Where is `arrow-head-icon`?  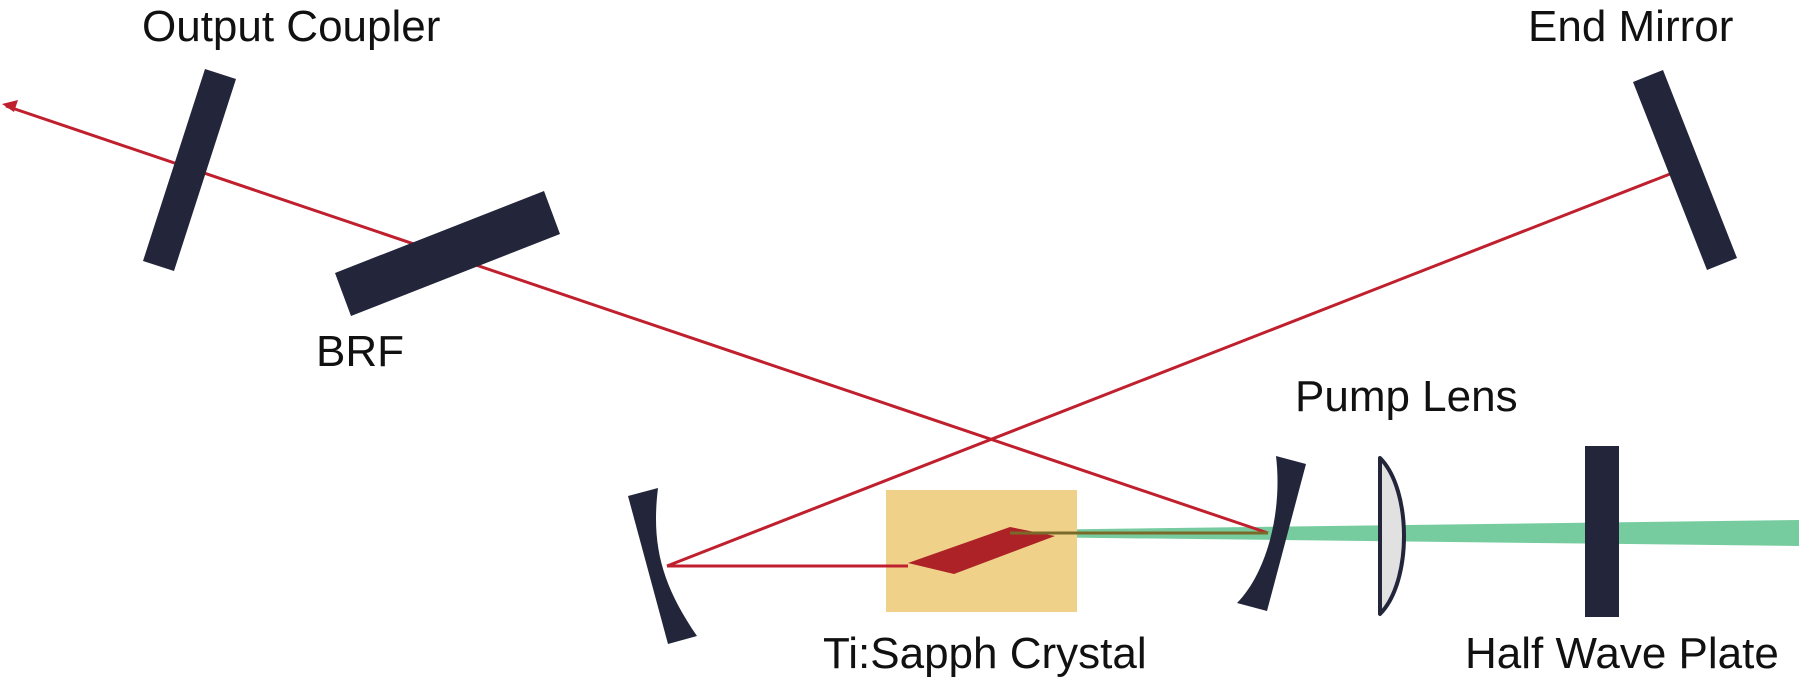 arrow-head-icon is located at coordinates (10, 106).